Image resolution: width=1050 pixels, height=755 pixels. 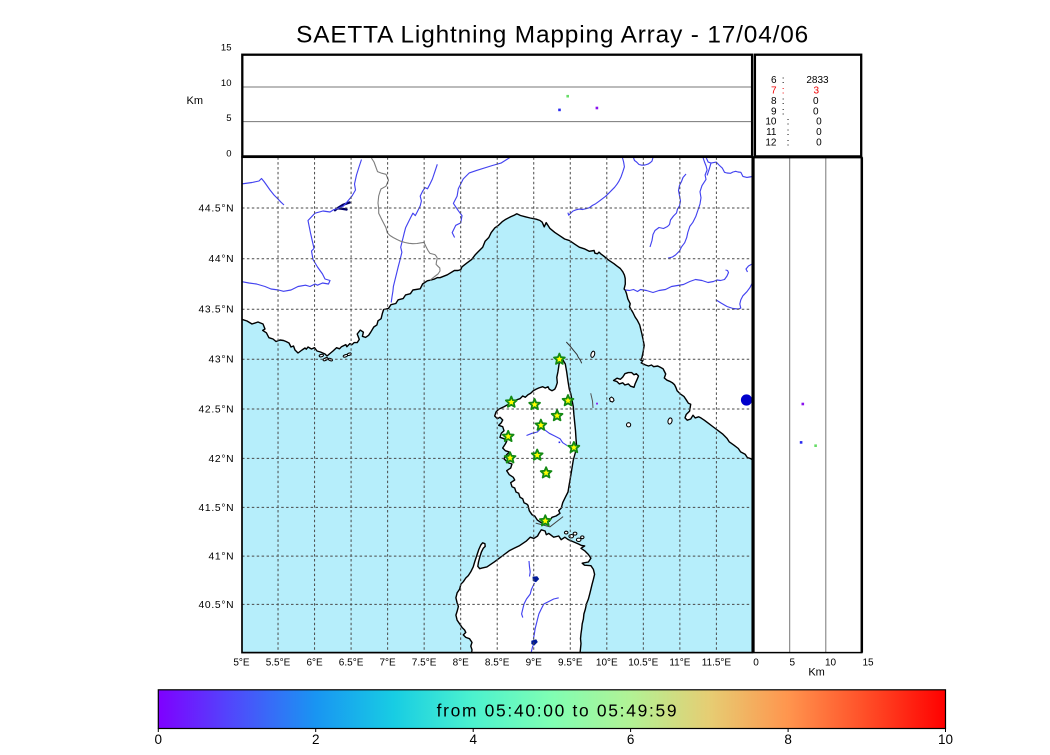 I want to click on svg-text: 42.5°N, so click(x=217, y=409).